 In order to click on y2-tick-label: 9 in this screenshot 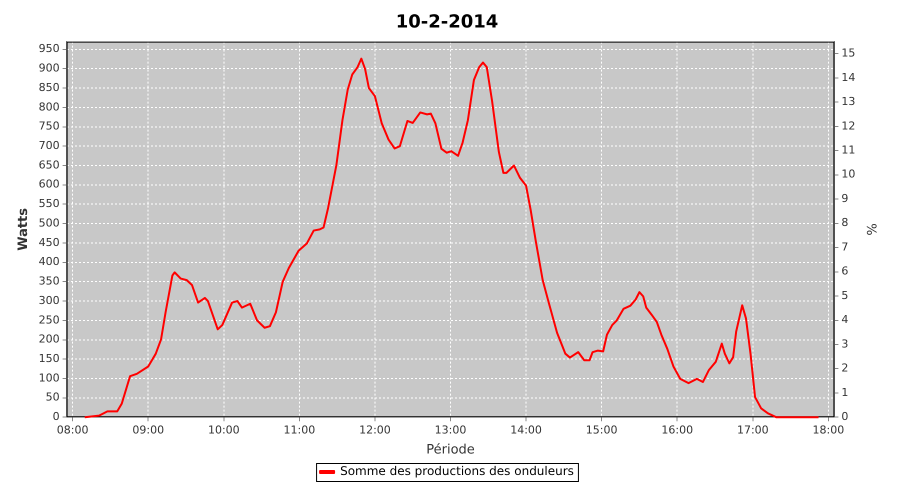, I will do `click(844, 198)`.